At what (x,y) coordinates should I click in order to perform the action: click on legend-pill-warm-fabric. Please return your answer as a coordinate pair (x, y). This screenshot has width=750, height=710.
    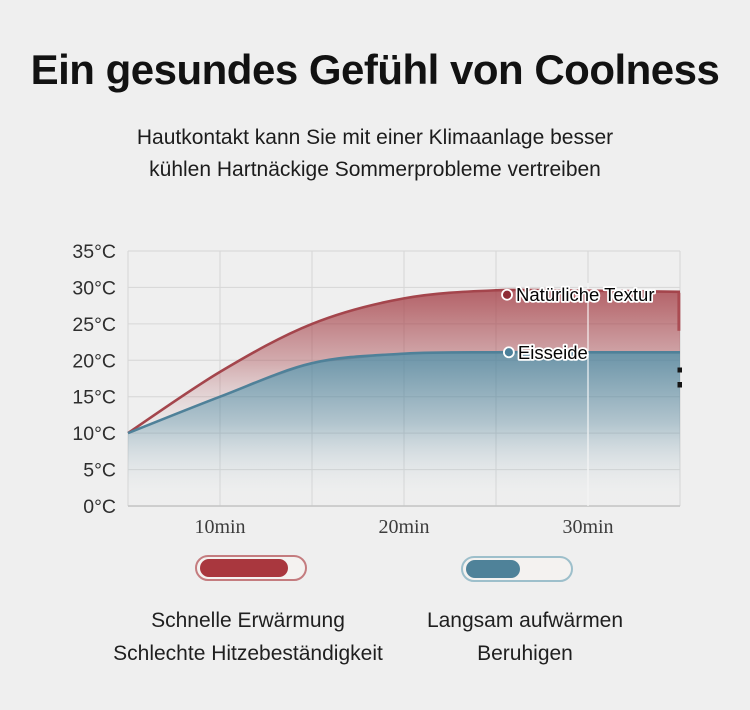
    Looking at the image, I should click on (251, 568).